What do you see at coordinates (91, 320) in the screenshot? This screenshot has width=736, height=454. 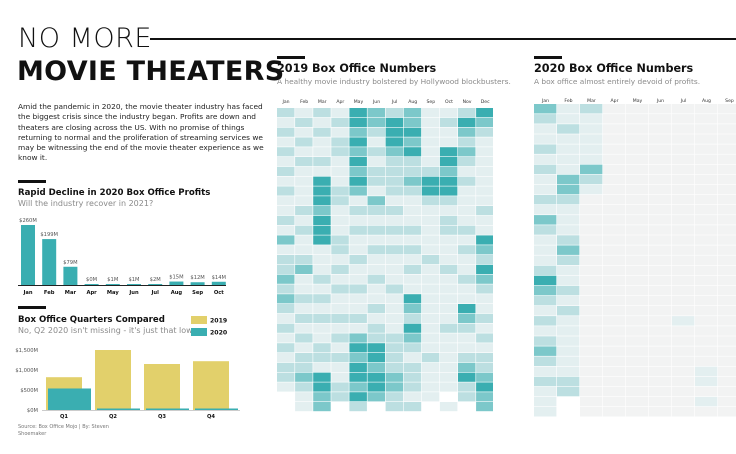 I see `quarters-title: Box Office Quarters Compared` at bounding box center [91, 320].